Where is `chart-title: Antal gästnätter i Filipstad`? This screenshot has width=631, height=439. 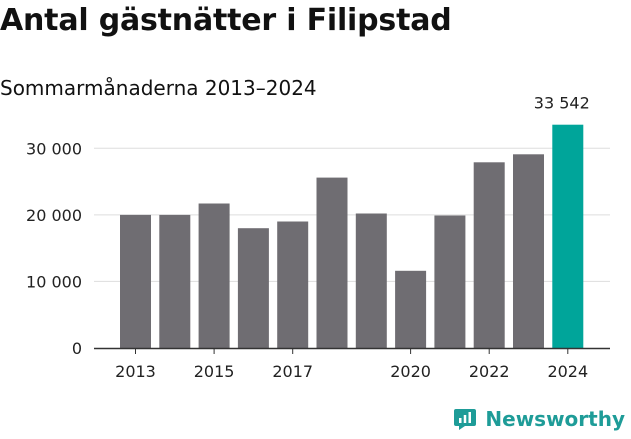
chart-title: Antal gästnätter i Filipstad is located at coordinates (226, 20).